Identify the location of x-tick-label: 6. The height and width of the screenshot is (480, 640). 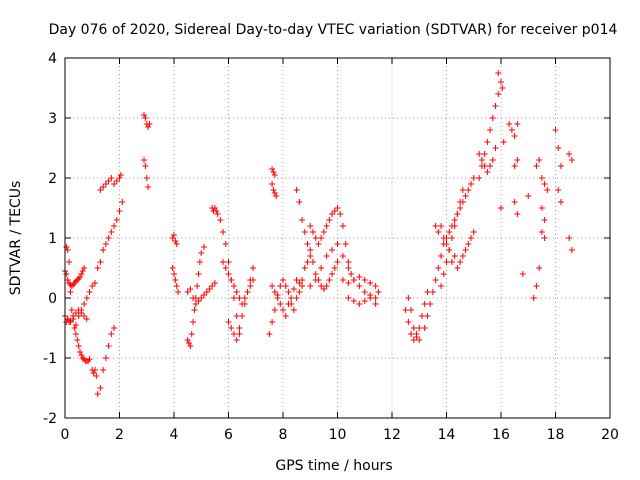
(228, 435).